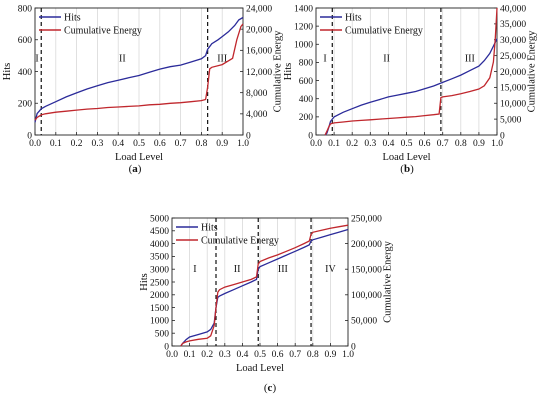  I want to click on y2-tick-label: 35,000, so click(513, 25).